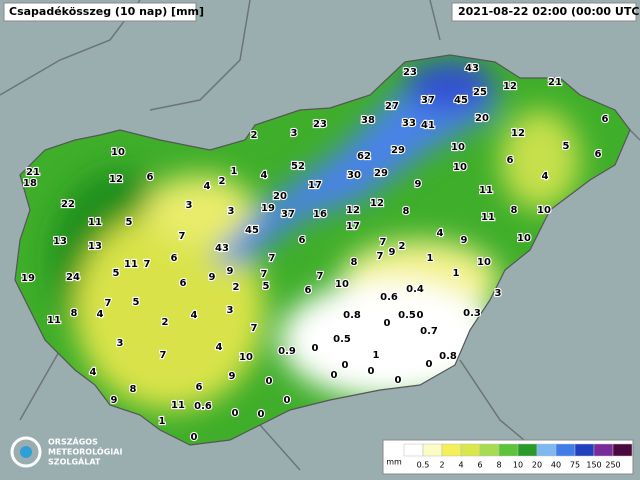 Image resolution: width=640 pixels, height=480 pixels. What do you see at coordinates (556, 465) in the screenshot?
I see `legend-label: 40` at bounding box center [556, 465].